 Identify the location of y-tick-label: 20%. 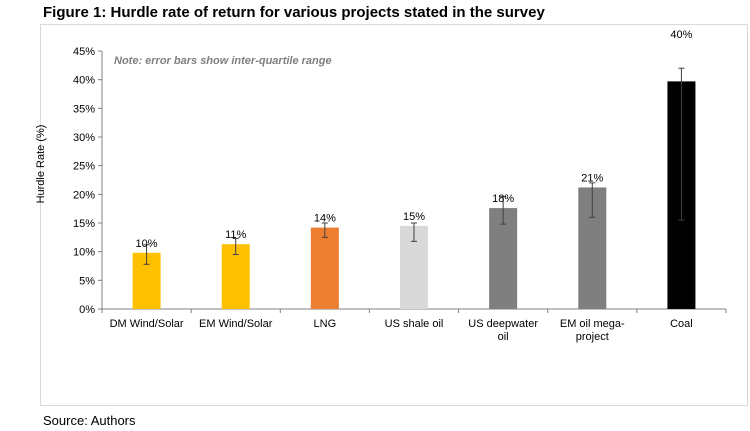
(84, 195).